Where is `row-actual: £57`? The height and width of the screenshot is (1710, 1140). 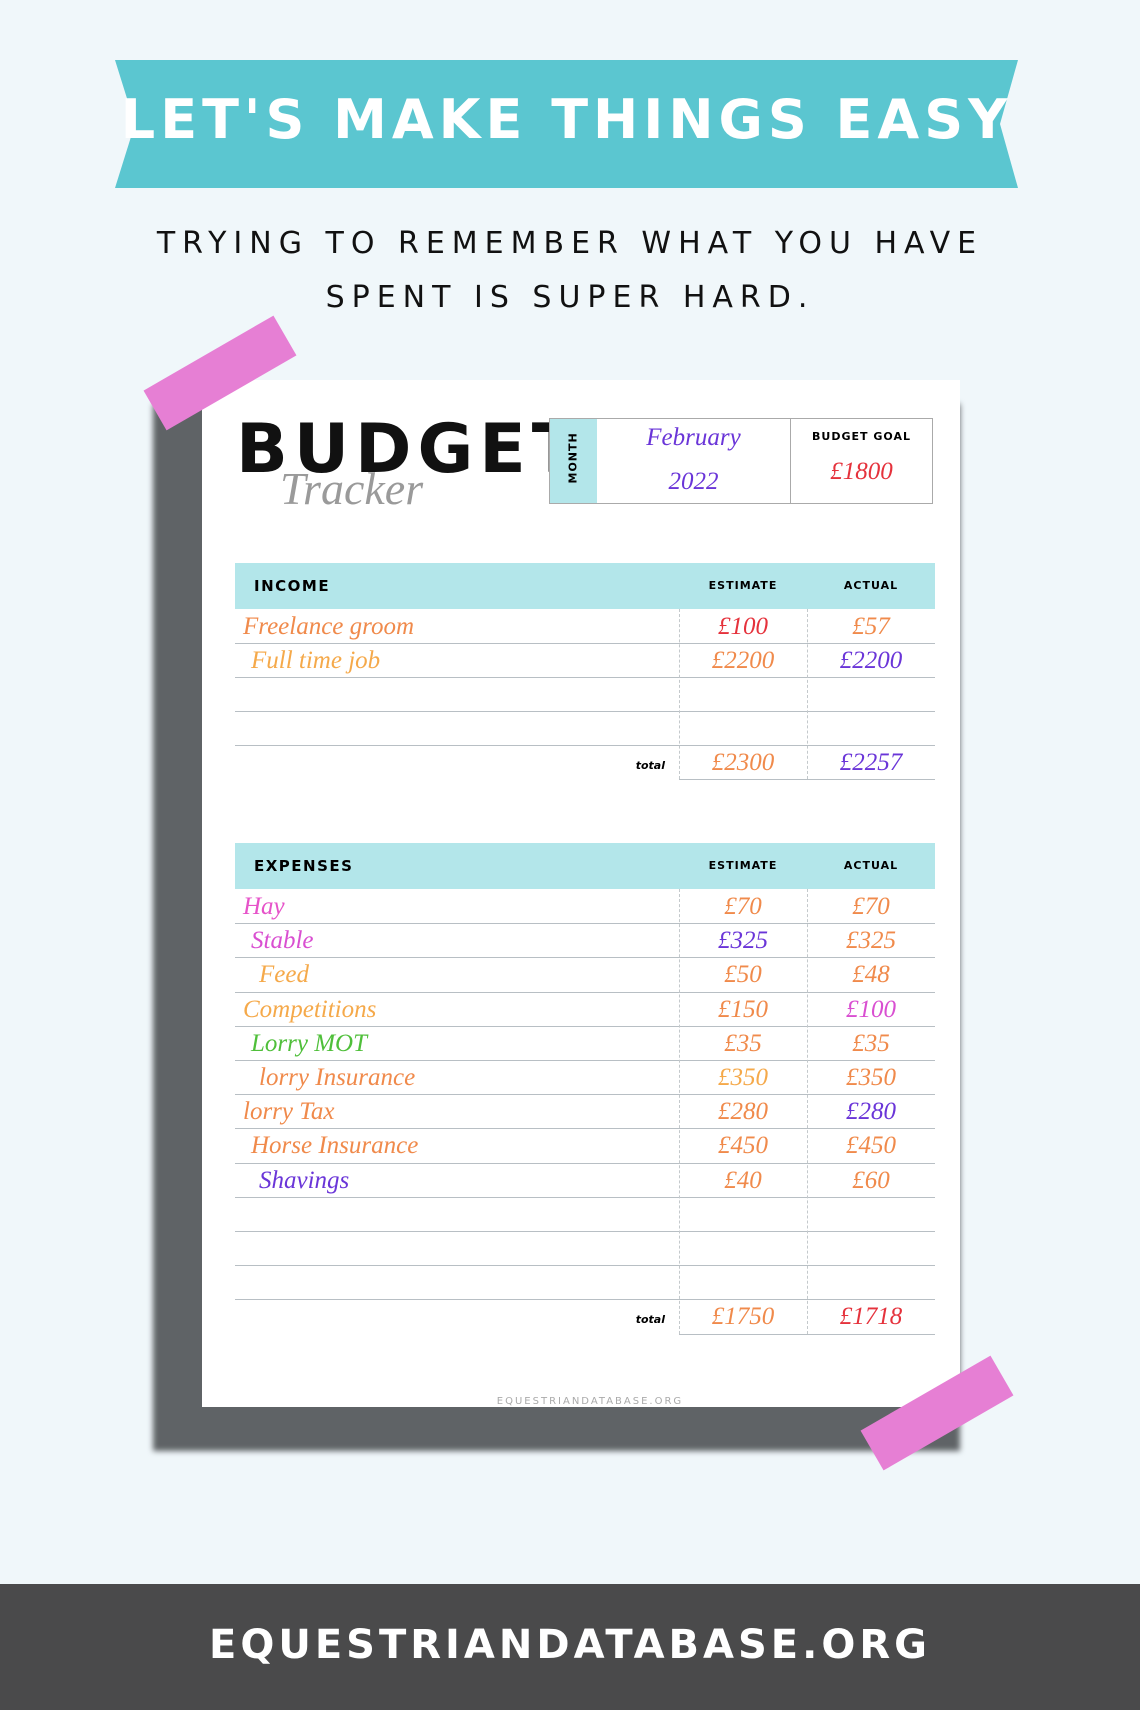
row-actual: £57 is located at coordinates (871, 626).